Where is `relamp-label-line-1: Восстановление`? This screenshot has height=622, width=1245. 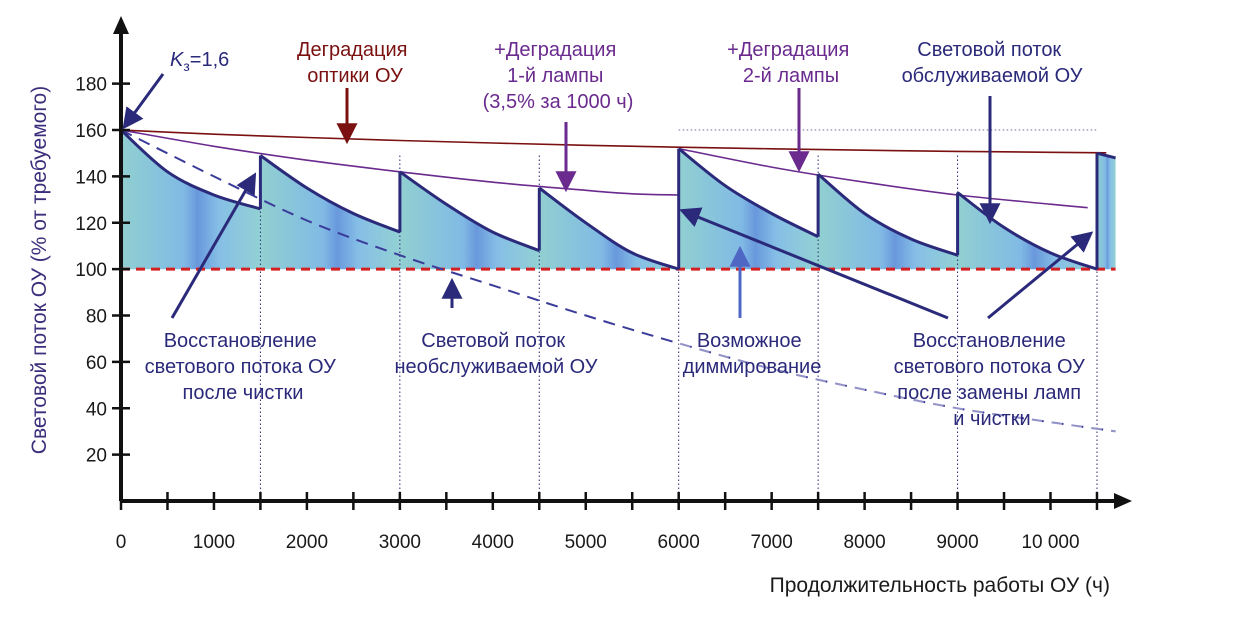 relamp-label-line-1: Восстановление is located at coordinates (989, 341).